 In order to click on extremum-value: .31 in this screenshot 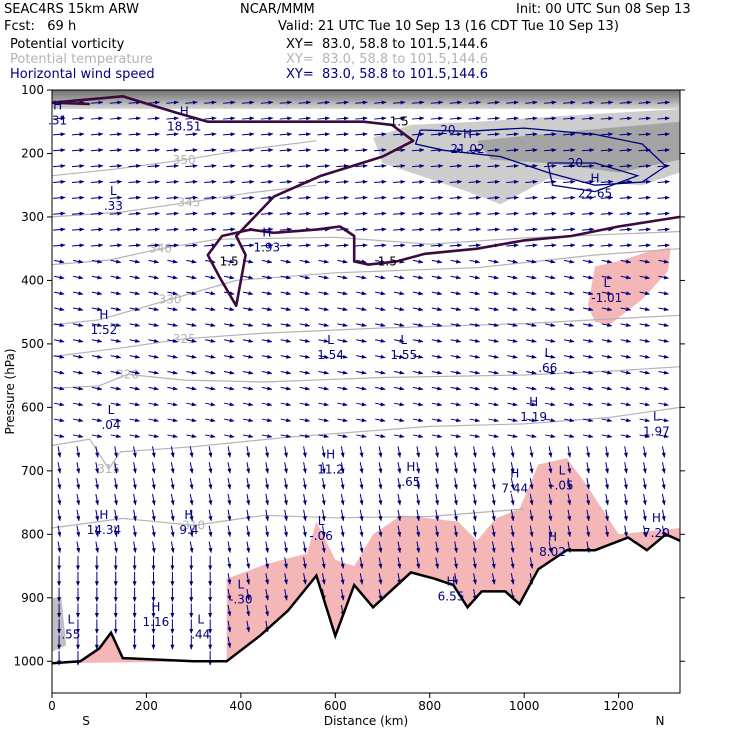, I will do `click(57, 120)`.